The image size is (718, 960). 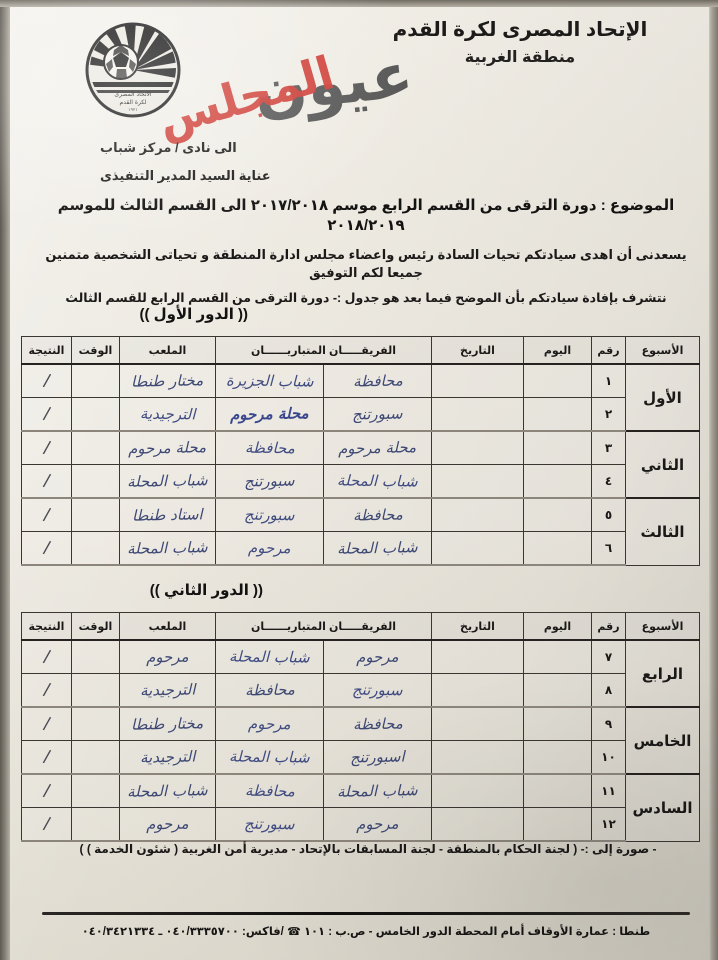 I want to click on svg-text: الاتحاد المصرى, so click(x=133, y=94).